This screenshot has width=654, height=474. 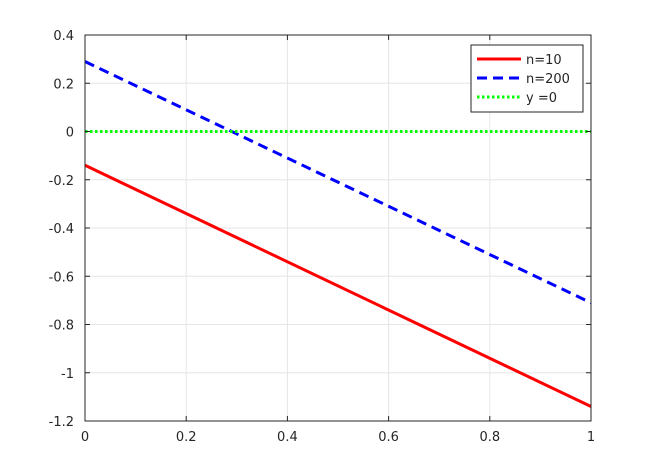 I want to click on y-tick-label: 0.2, so click(x=63, y=84).